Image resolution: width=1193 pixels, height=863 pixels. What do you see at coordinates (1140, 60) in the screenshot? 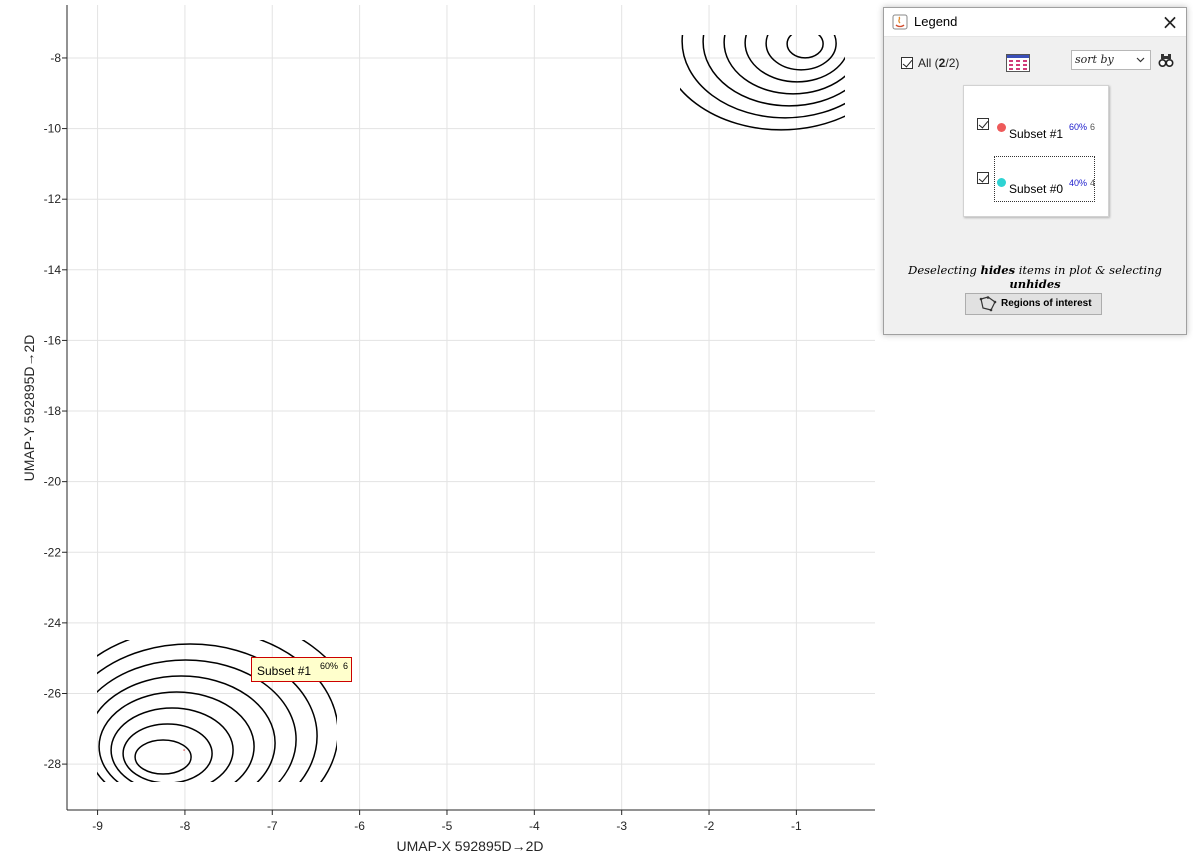
I see `chevron-down-icon` at bounding box center [1140, 60].